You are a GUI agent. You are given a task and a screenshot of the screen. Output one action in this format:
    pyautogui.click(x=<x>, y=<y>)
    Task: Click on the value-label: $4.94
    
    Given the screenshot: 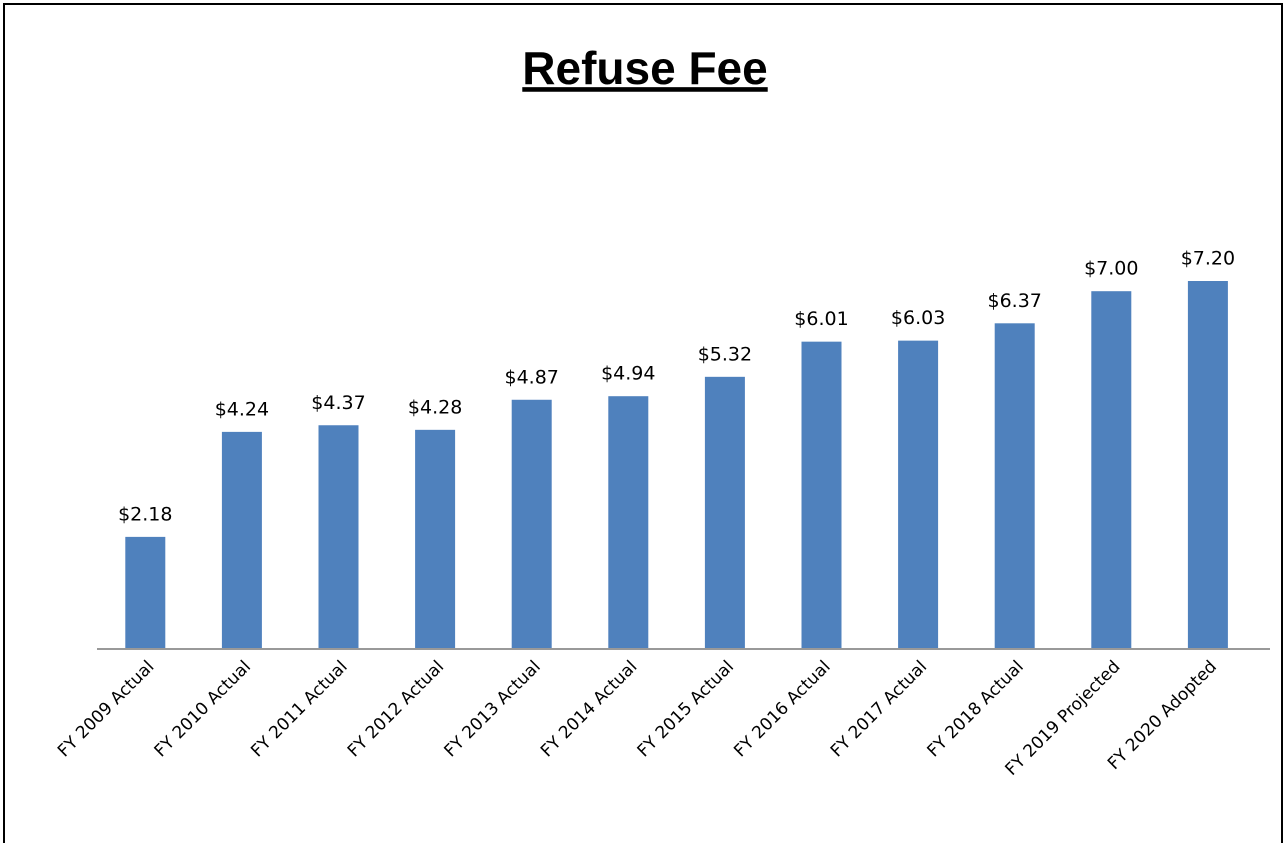 What is the action you would take?
    pyautogui.click(x=628, y=374)
    